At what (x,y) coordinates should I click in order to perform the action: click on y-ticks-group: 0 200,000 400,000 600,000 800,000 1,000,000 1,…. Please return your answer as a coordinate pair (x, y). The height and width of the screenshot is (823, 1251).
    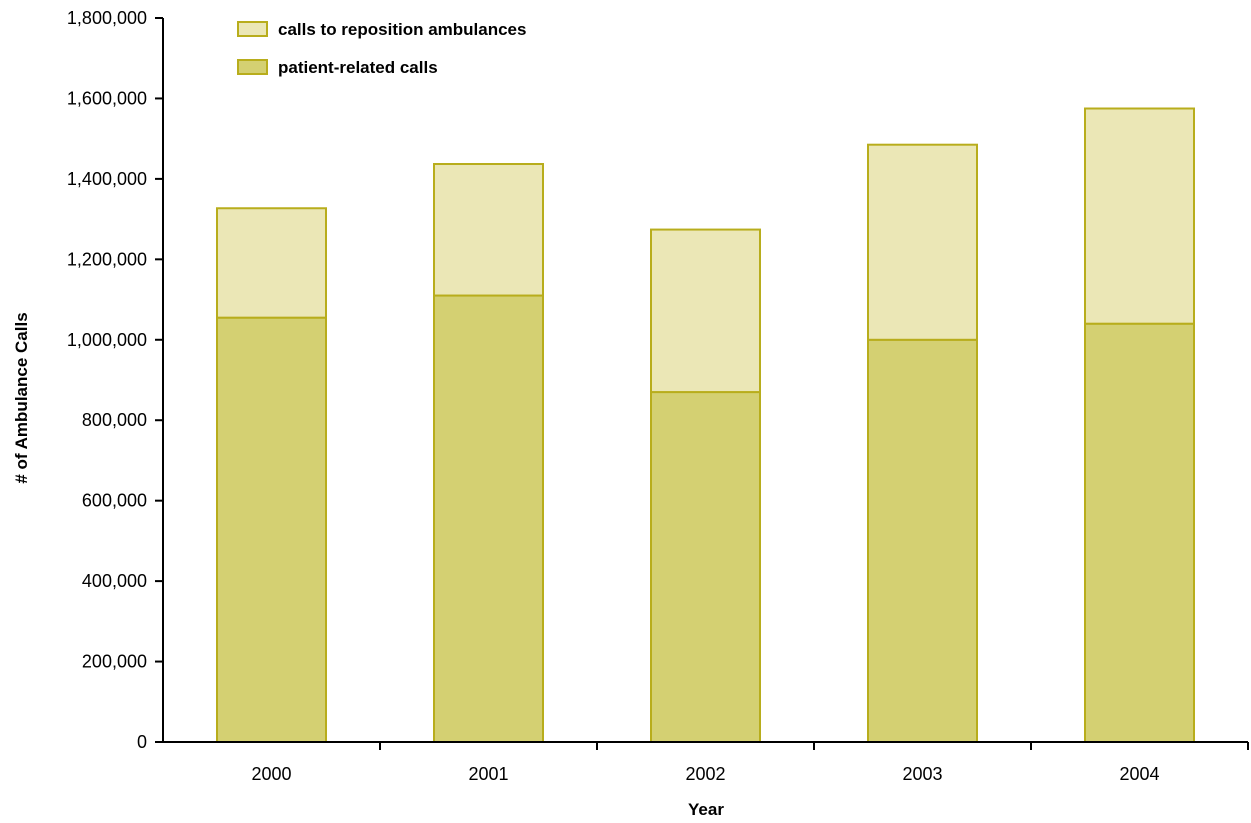
    Looking at the image, I should click on (115, 380).